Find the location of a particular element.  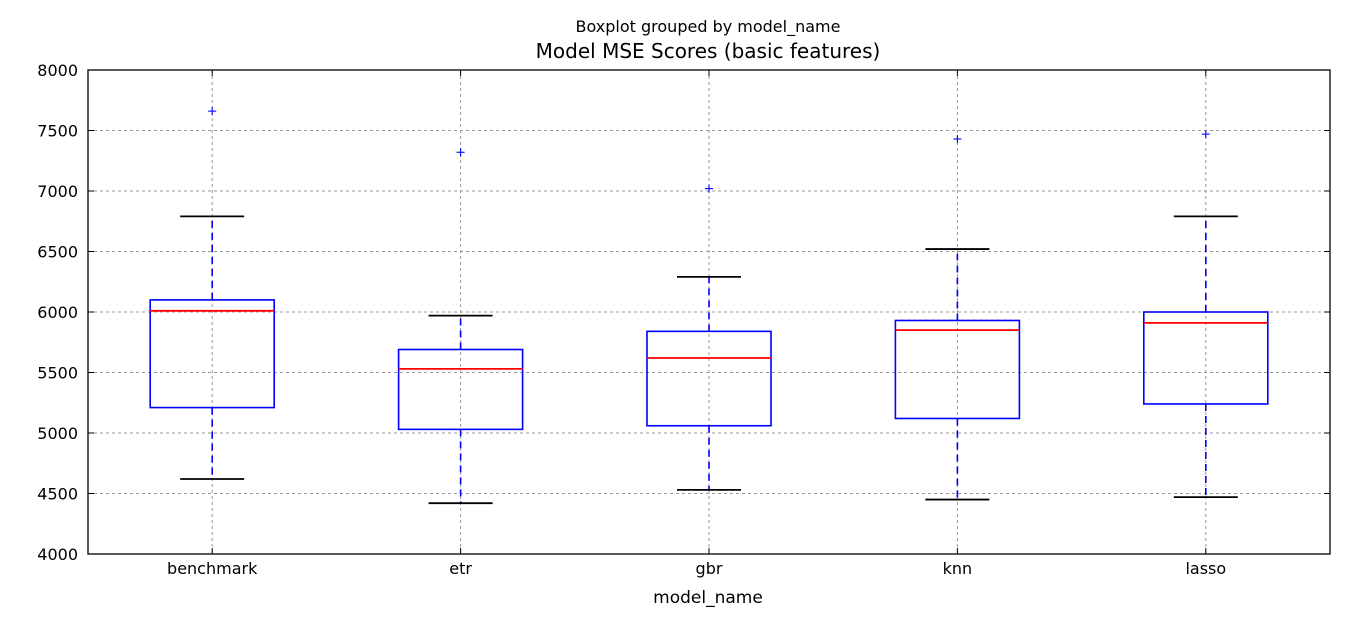

y-tick-label: 7000 is located at coordinates (57, 191).